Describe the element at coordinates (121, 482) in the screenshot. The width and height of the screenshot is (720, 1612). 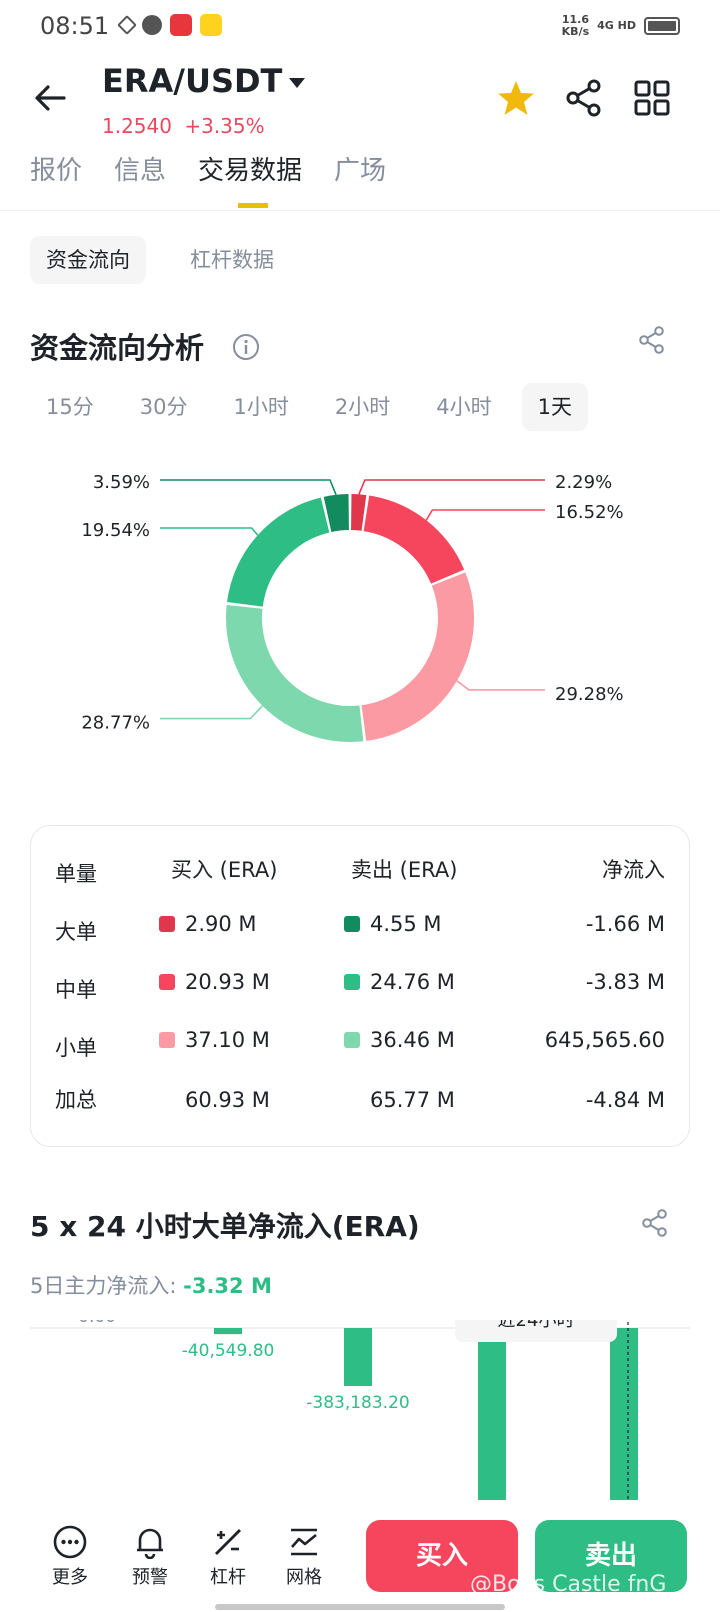
I see `pie-label: 3.59%` at that location.